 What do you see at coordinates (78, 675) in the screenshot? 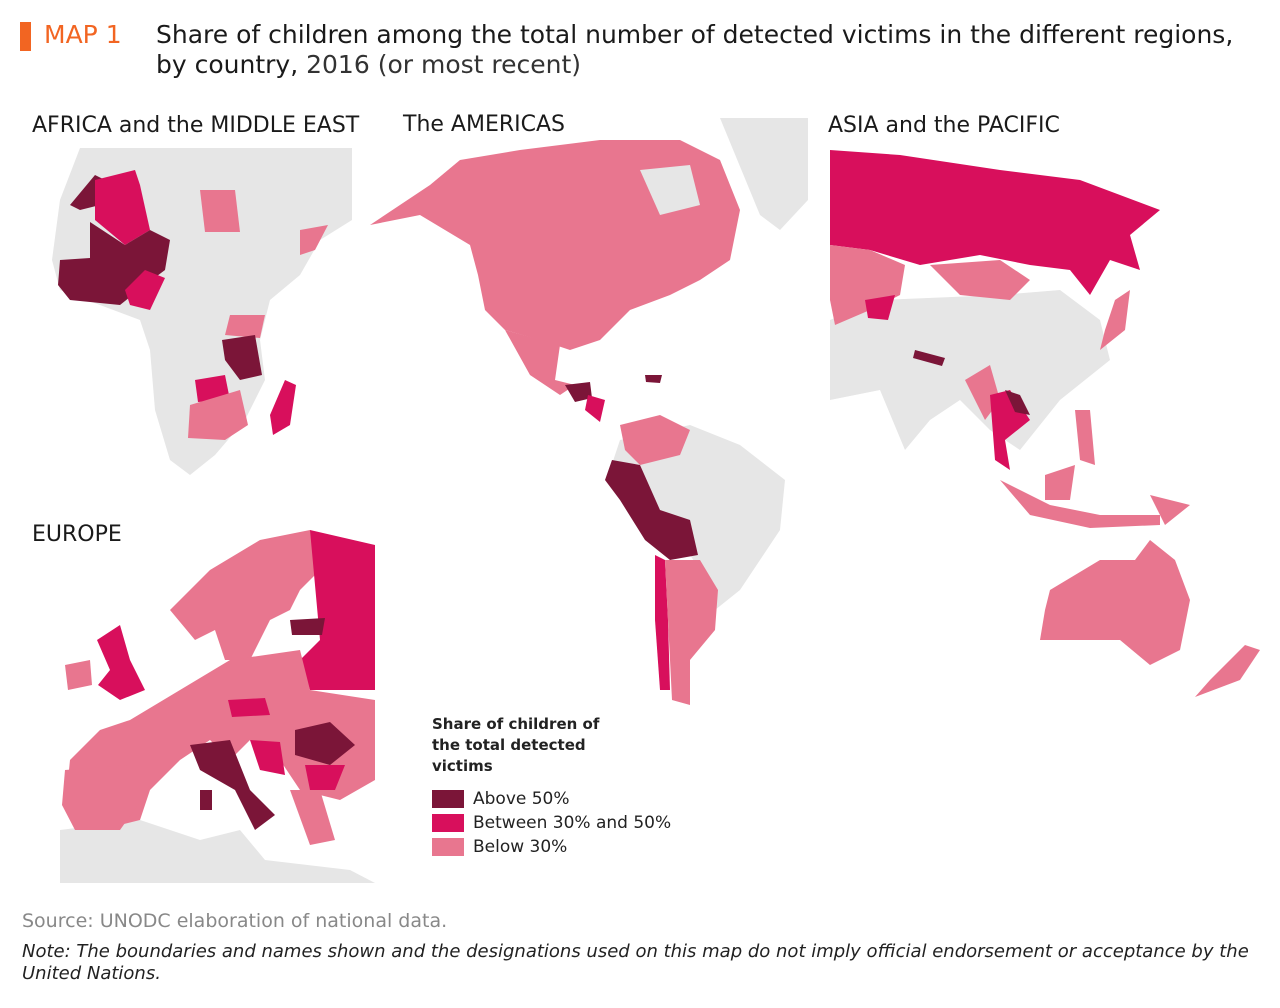
I see `europe-ireland` at bounding box center [78, 675].